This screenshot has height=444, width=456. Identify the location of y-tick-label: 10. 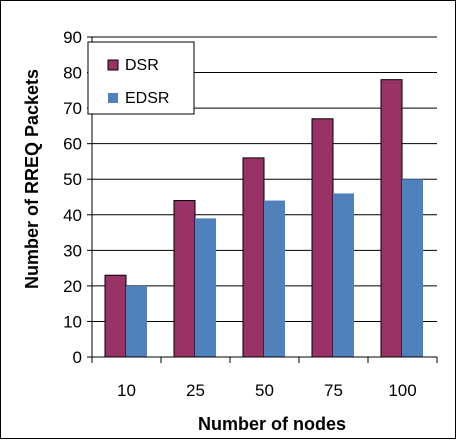
(72, 321).